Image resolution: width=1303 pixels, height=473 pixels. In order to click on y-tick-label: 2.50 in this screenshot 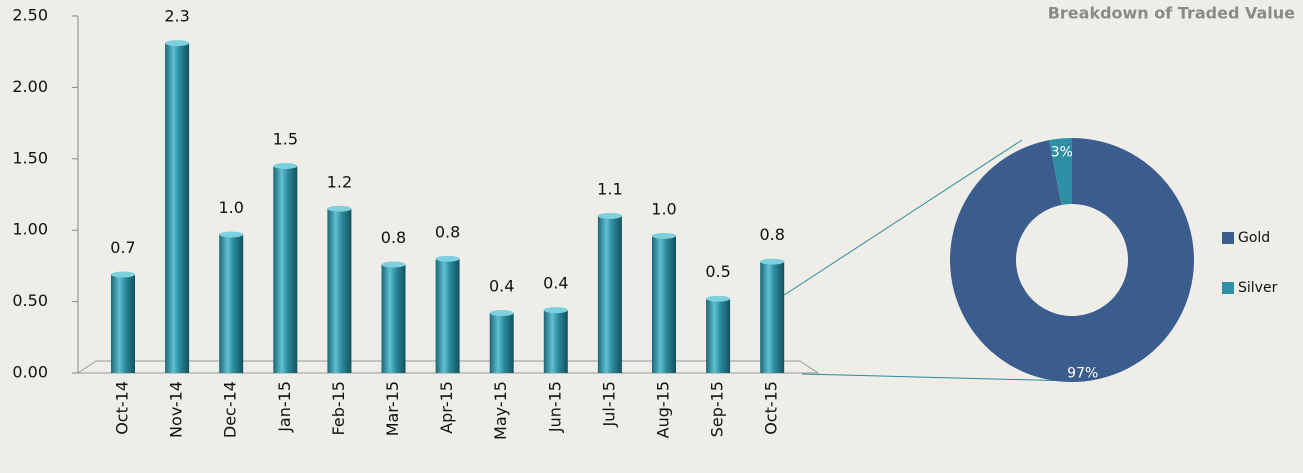, I will do `click(30, 15)`.